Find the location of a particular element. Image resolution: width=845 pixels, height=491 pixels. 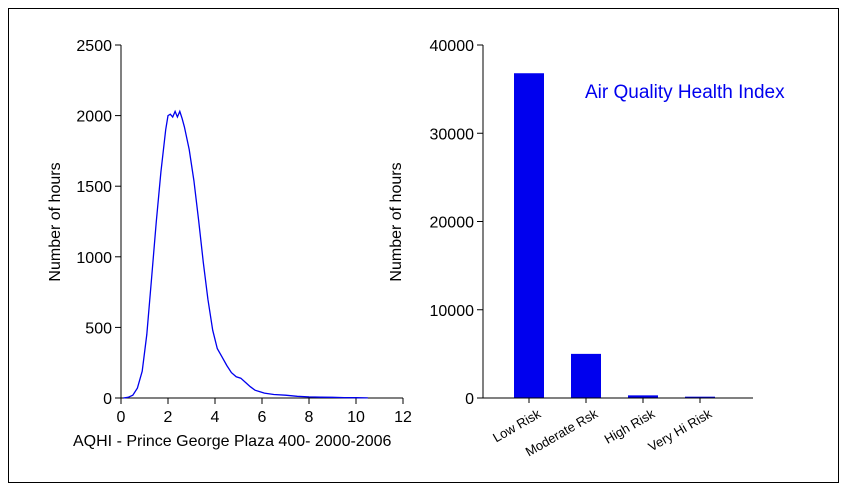

left-y-tick-label: 0 is located at coordinates (107, 399).